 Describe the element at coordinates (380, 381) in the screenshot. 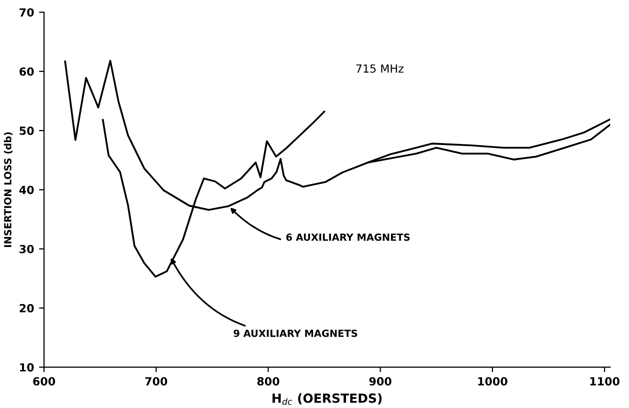

I see `x-tick-label: 900` at that location.